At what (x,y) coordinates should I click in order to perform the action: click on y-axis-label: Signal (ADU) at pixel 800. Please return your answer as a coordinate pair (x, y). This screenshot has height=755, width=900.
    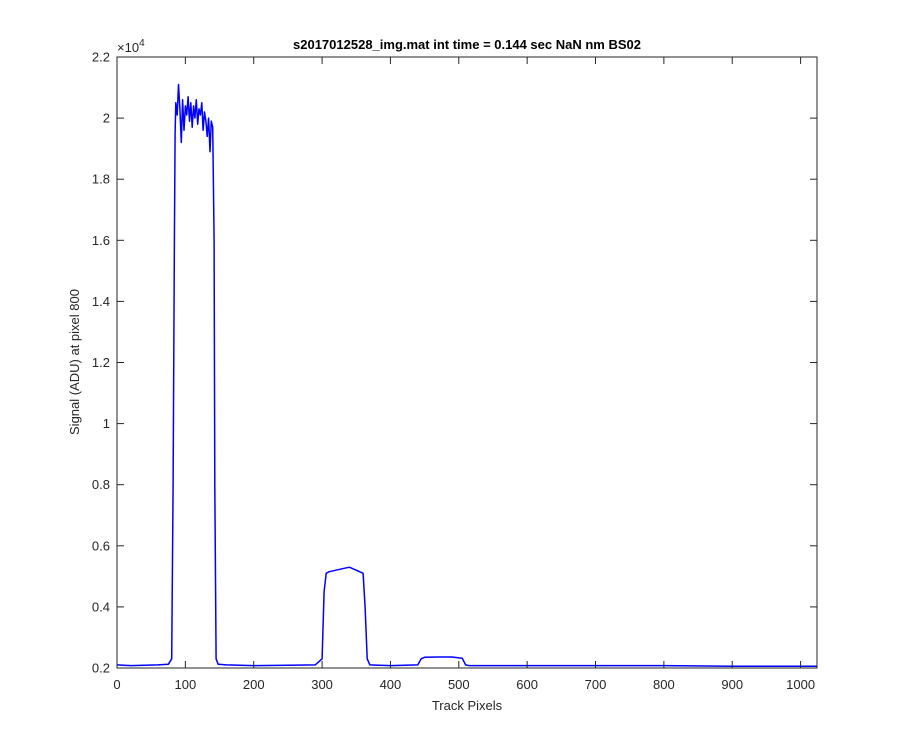
    Looking at the image, I should click on (74, 362).